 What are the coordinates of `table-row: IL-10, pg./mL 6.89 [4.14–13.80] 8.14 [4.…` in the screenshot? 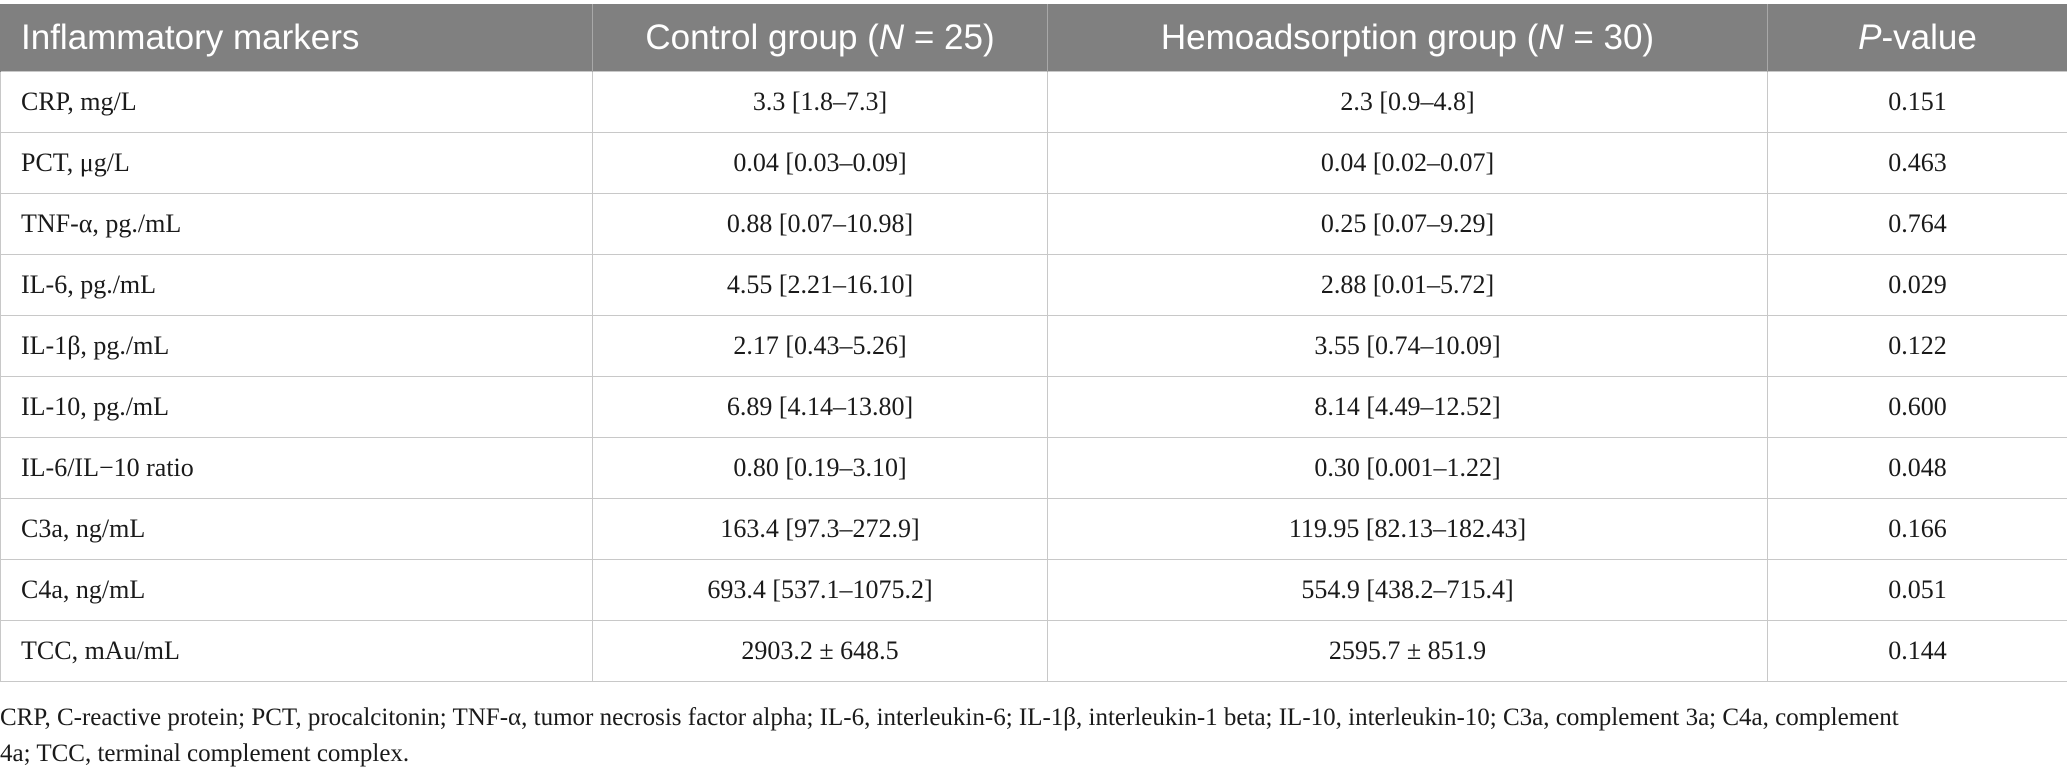 It's located at (1033, 407).